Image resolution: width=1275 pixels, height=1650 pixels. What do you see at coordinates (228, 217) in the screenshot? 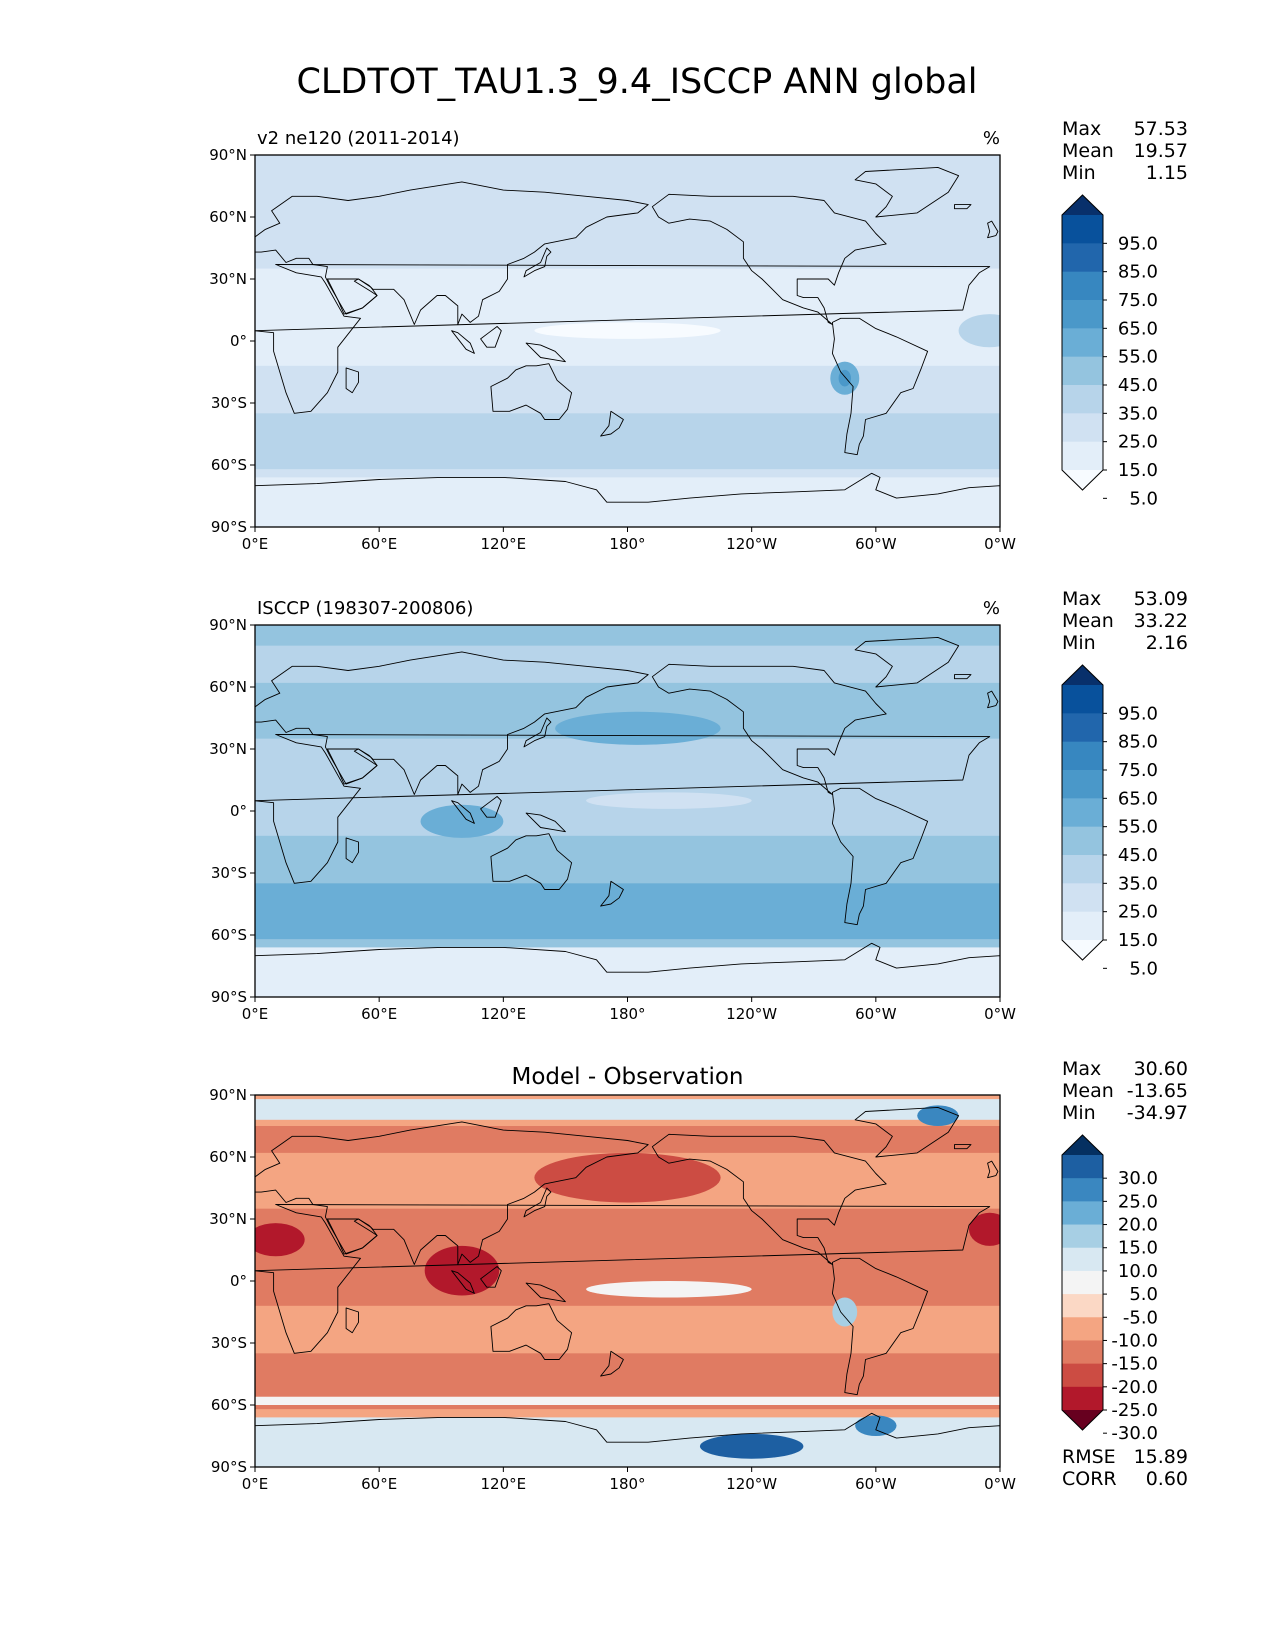
I see `lat-tick-label: 60°N` at bounding box center [228, 217].